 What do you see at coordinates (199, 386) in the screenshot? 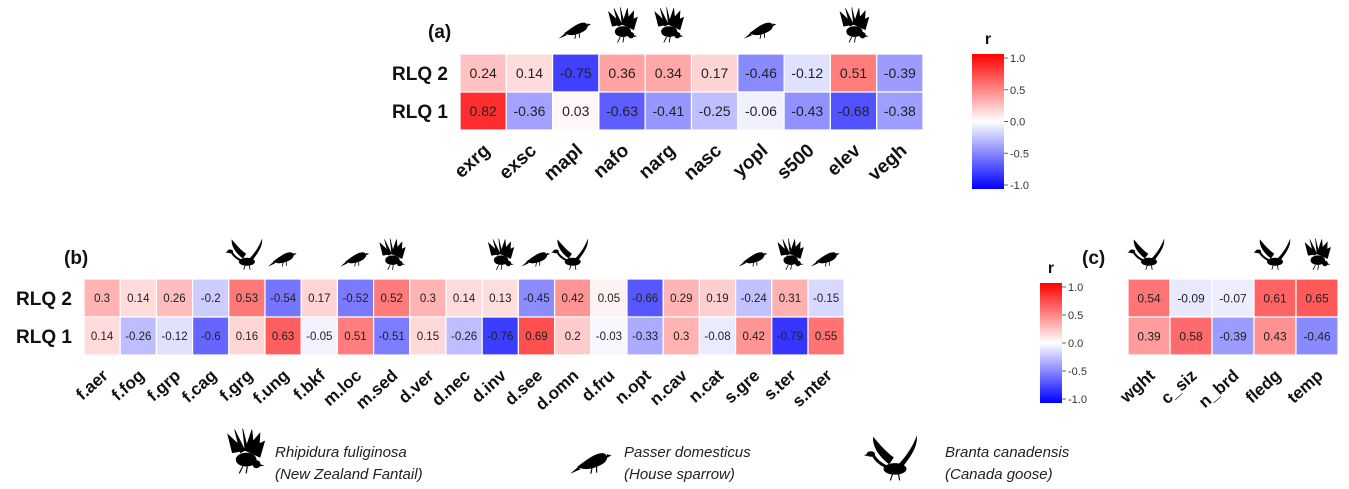
I see `column-label: f.cag` at bounding box center [199, 386].